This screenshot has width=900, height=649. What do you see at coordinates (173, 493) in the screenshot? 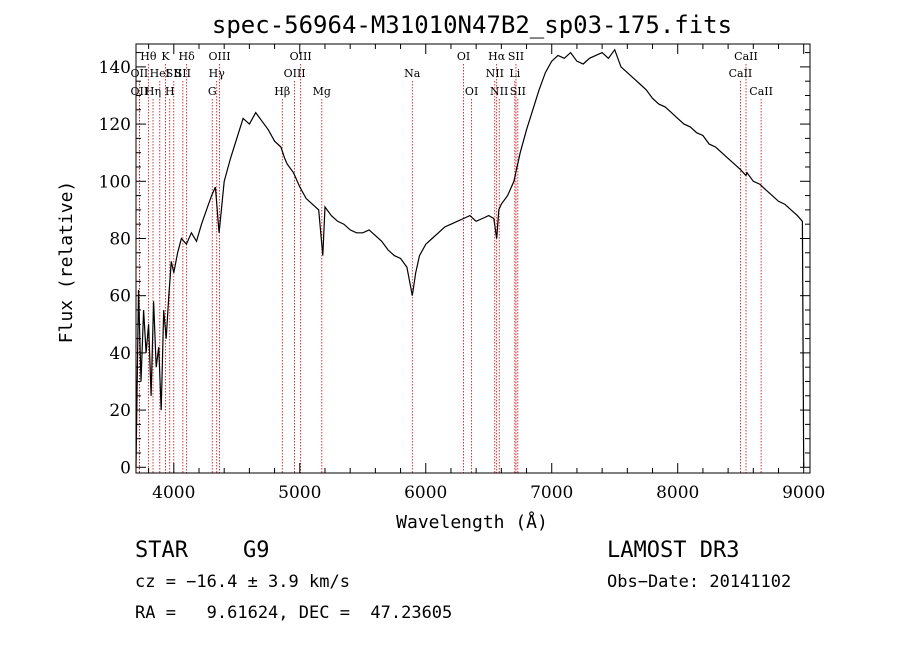
I see `x-tick-label: 4000` at bounding box center [173, 493].